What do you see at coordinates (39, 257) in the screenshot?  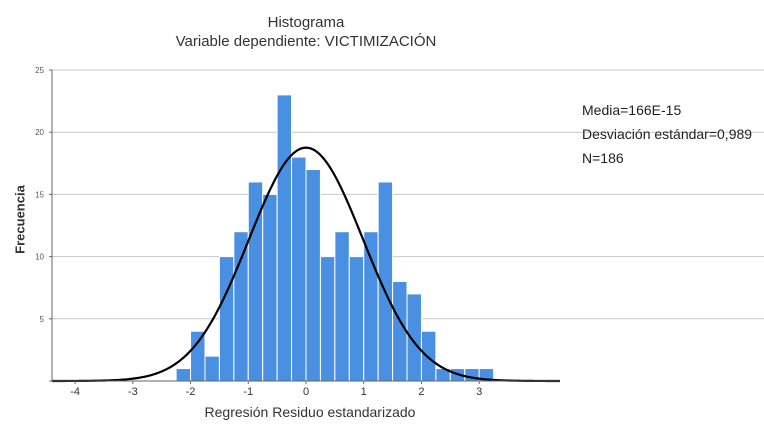 I see `y-tick-label: 10` at bounding box center [39, 257].